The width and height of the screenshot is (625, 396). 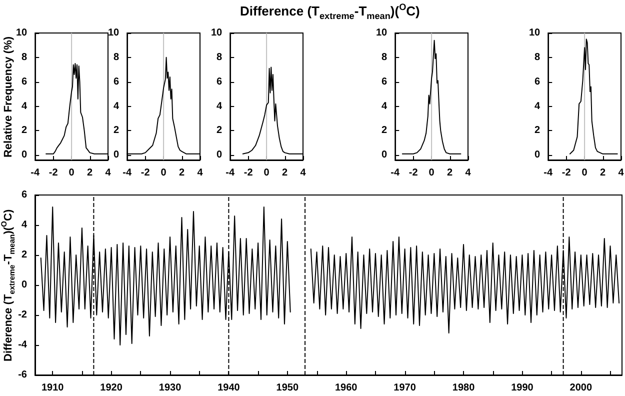 What do you see at coordinates (23, 375) in the screenshot?
I see `y-tick-label: -6` at bounding box center [23, 375].